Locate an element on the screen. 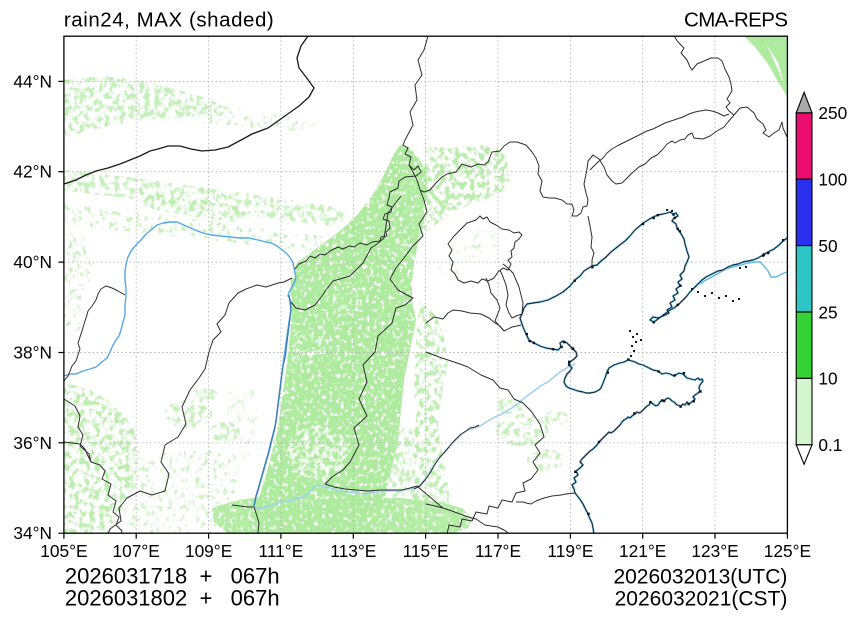 This screenshot has height=619, width=860. svg-text: 100 is located at coordinates (832, 180).